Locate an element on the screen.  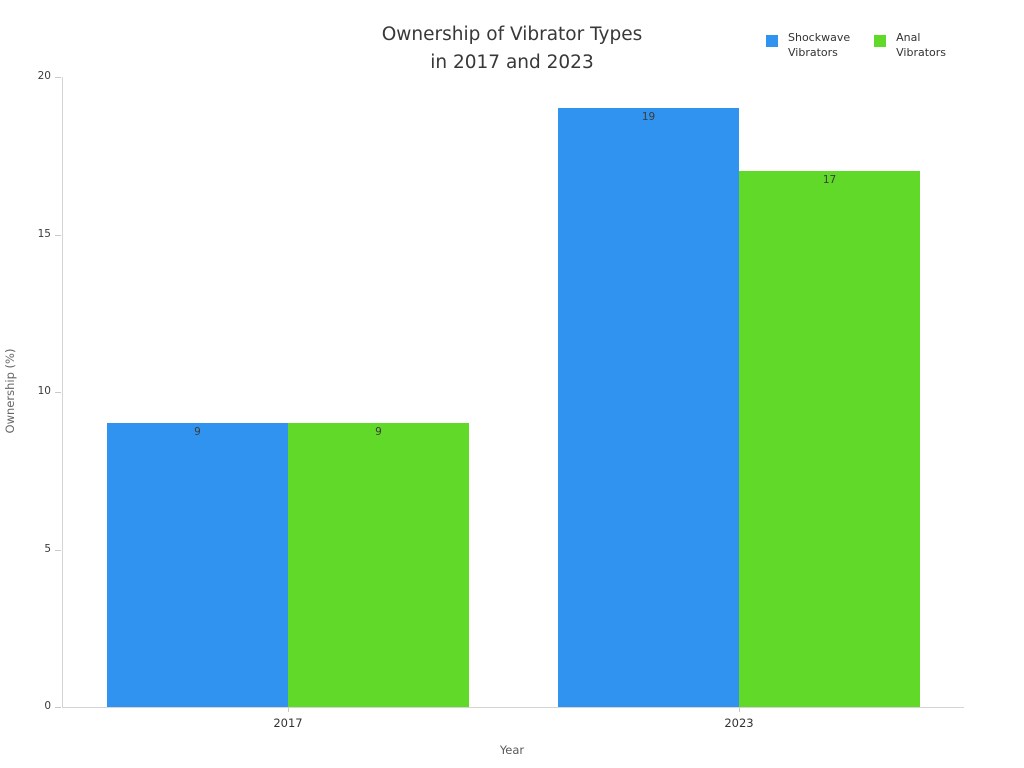
y-tick-label: 20 is located at coordinates (44, 76).